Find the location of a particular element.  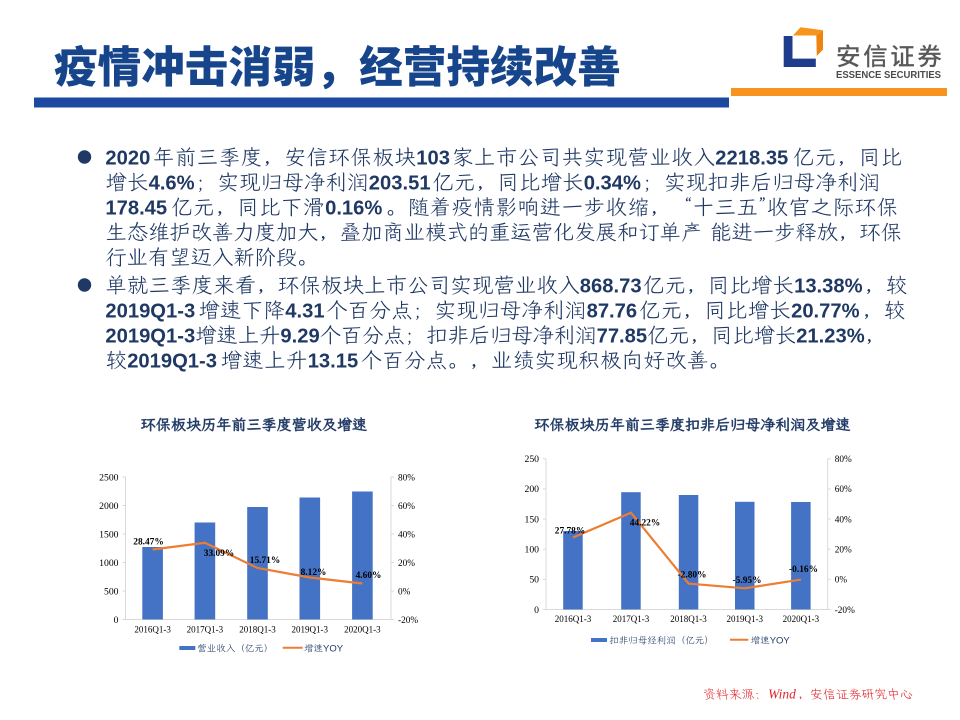

svg-text: 33.09% is located at coordinates (219, 554).